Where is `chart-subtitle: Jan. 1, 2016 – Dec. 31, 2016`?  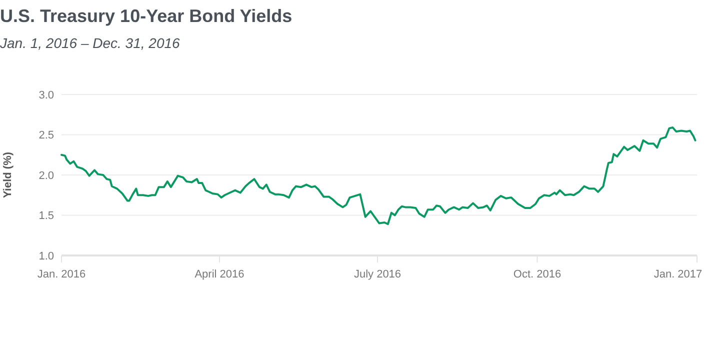 chart-subtitle: Jan. 1, 2016 – Dec. 31, 2016 is located at coordinates (90, 43).